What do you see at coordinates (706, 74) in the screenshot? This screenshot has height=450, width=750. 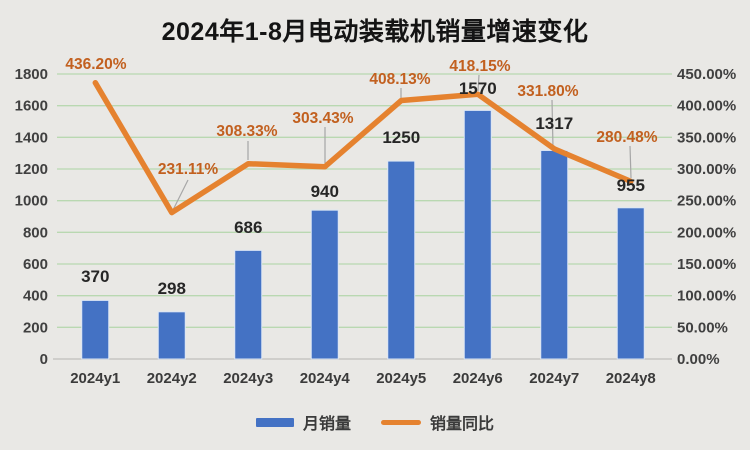 I see `y-axis-tick-right: 450.00%` at bounding box center [706, 74].